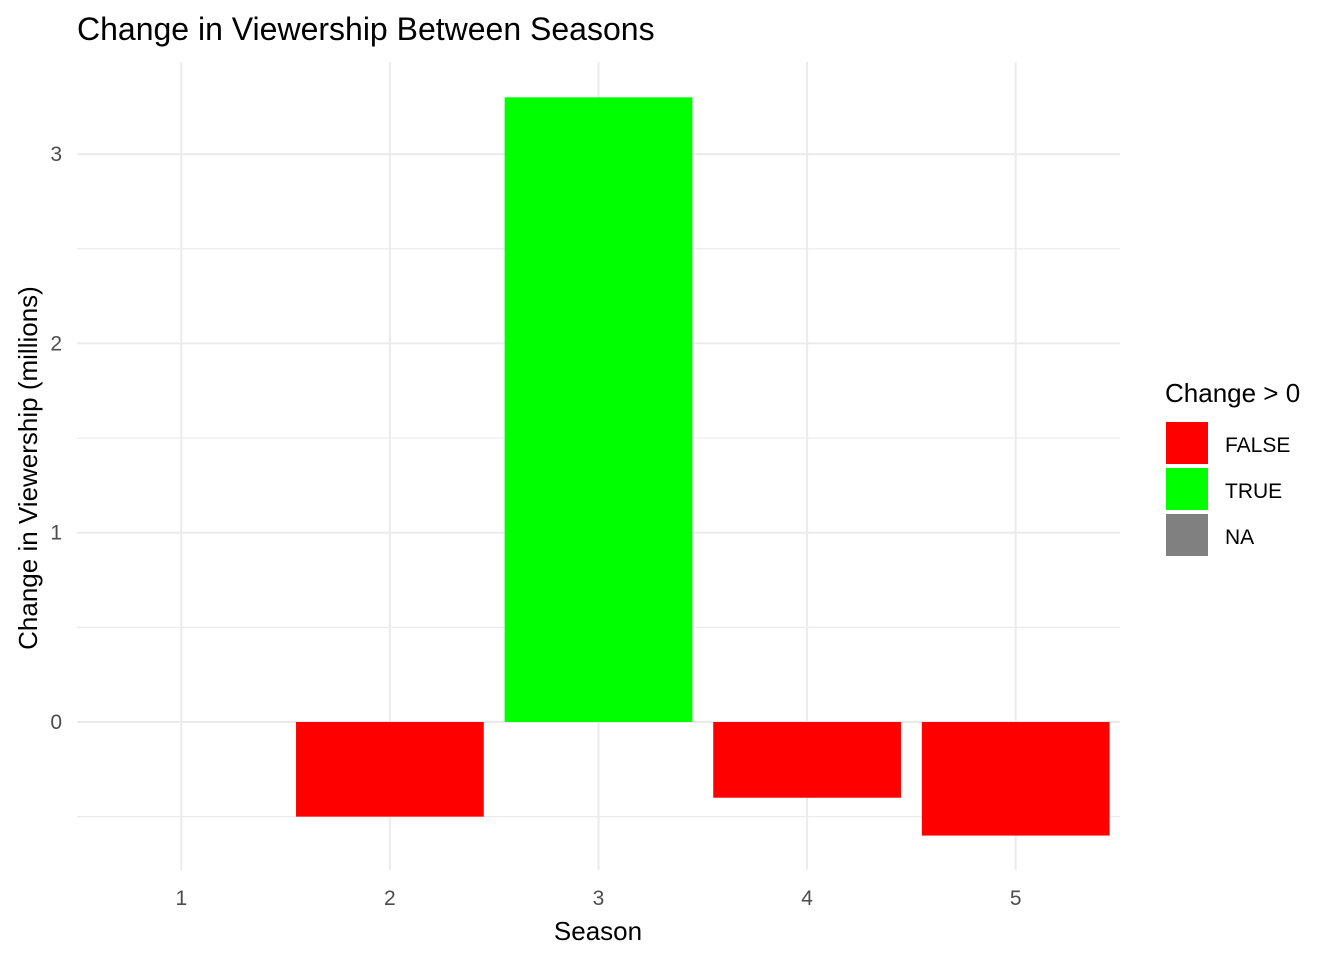 The height and width of the screenshot is (960, 1344). I want to click on chart-title: Change in Viewership Between Seasons, so click(366, 29).